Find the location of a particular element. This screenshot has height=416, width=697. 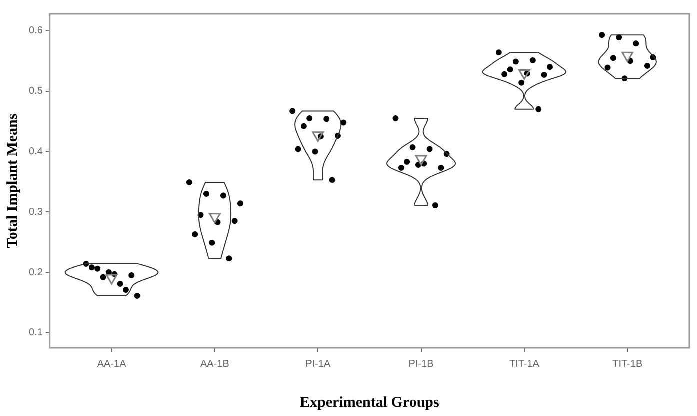

x-axis-title: Experimental Groups is located at coordinates (370, 402).